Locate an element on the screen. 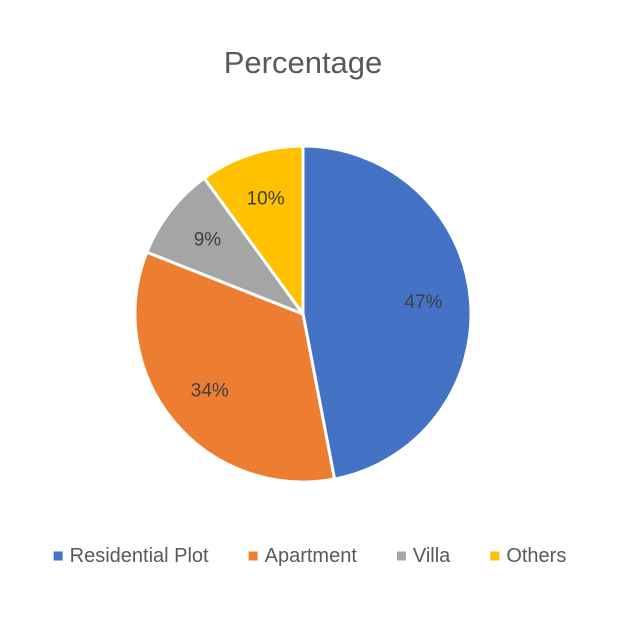 The width and height of the screenshot is (620, 620). pie-slice-others is located at coordinates (253, 230).